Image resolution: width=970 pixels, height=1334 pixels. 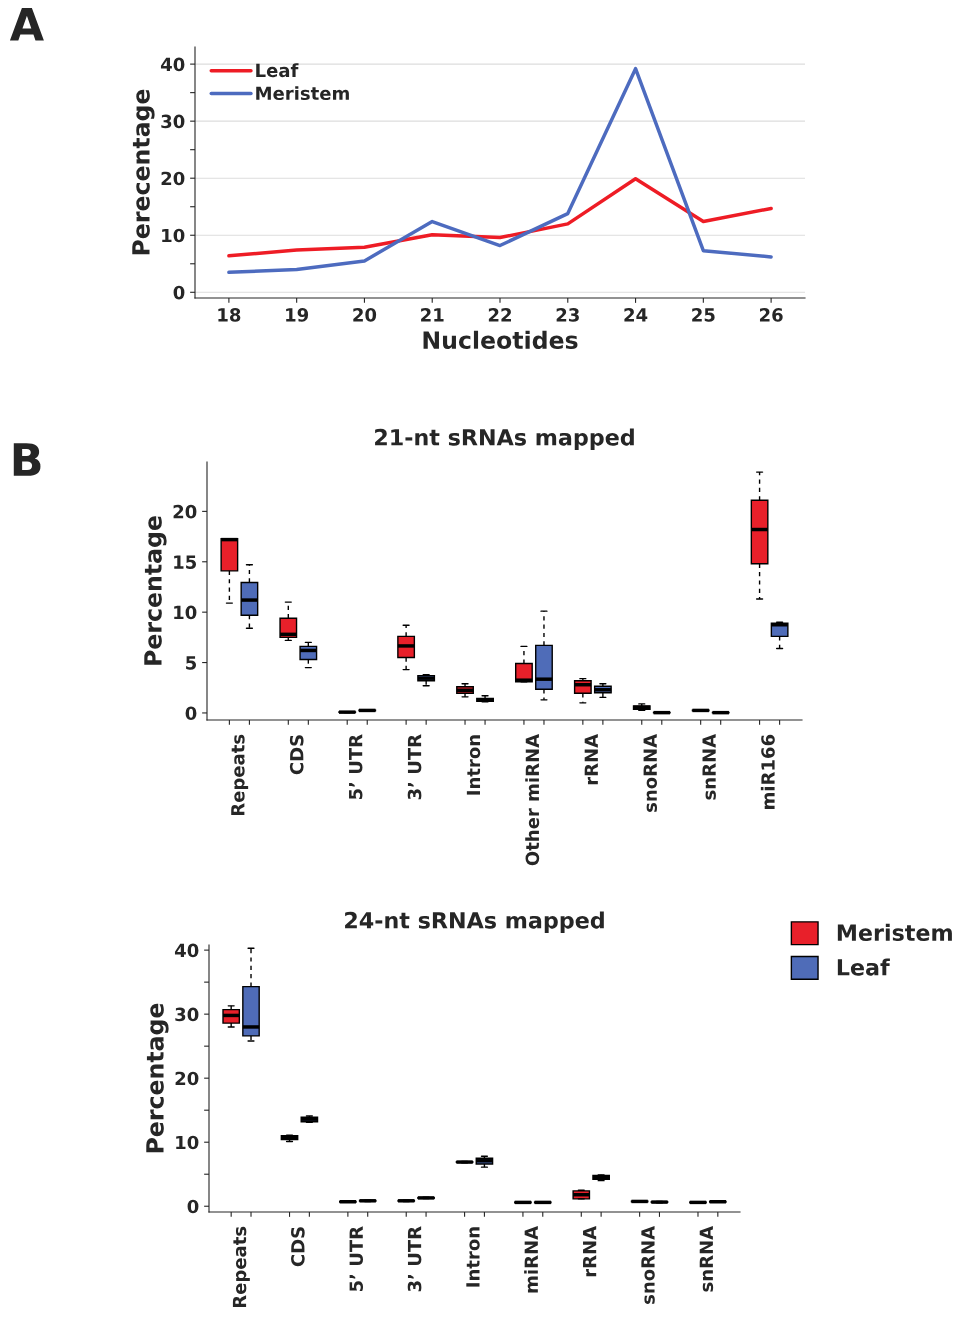 I want to click on line-series, so click(x=500, y=217).